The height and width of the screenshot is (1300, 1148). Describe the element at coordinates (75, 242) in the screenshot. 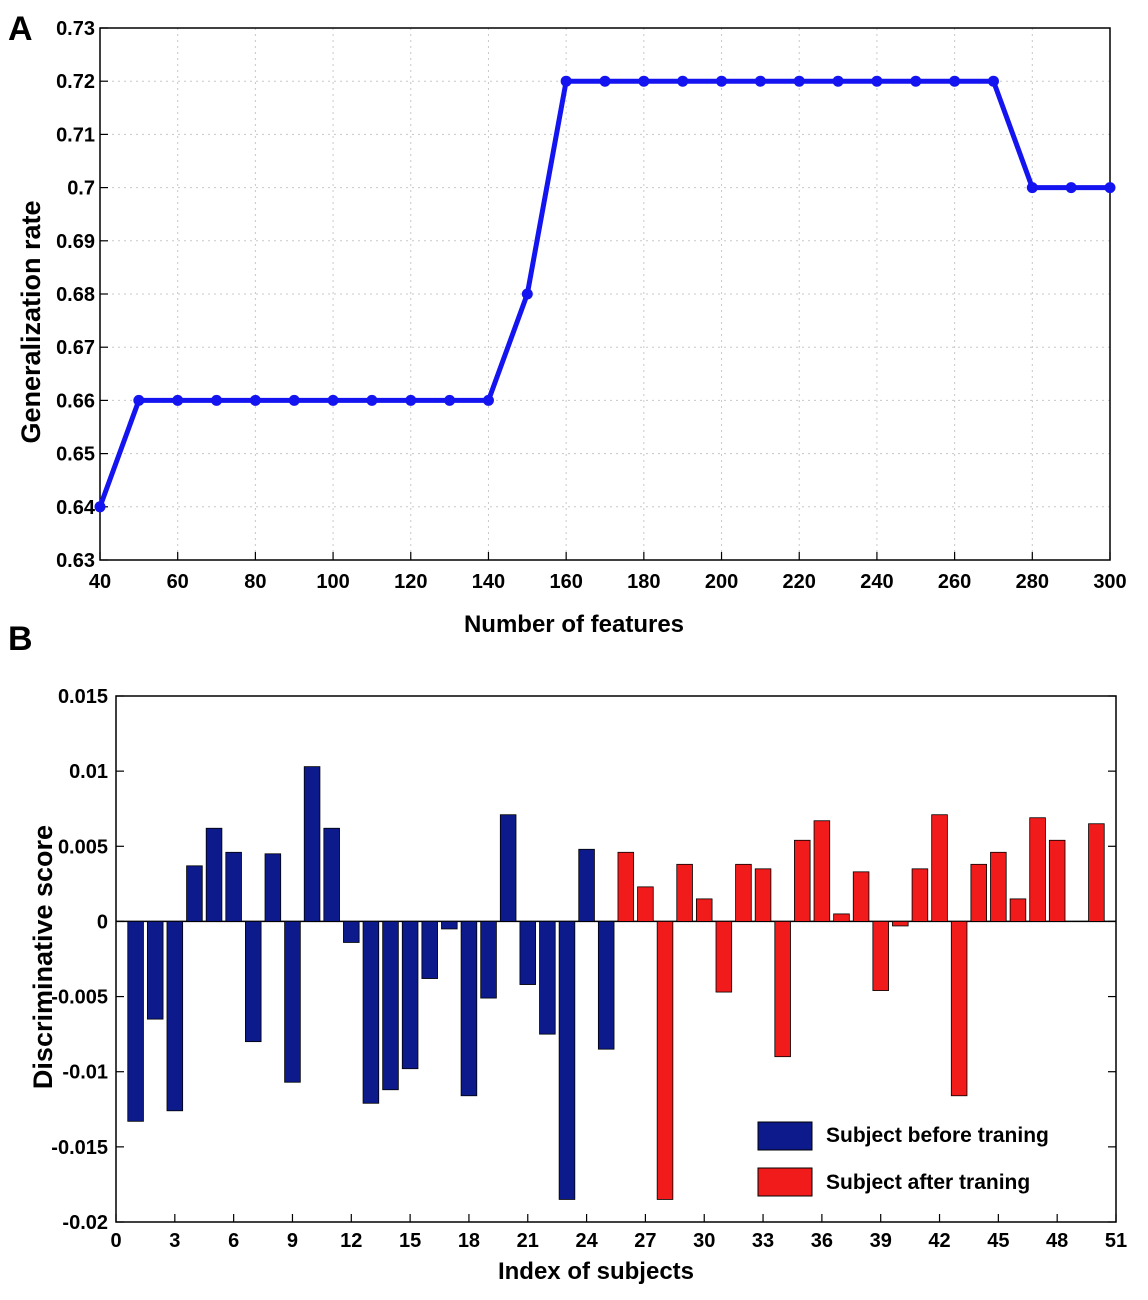

I see `y-tick-label-6: 0.69` at that location.